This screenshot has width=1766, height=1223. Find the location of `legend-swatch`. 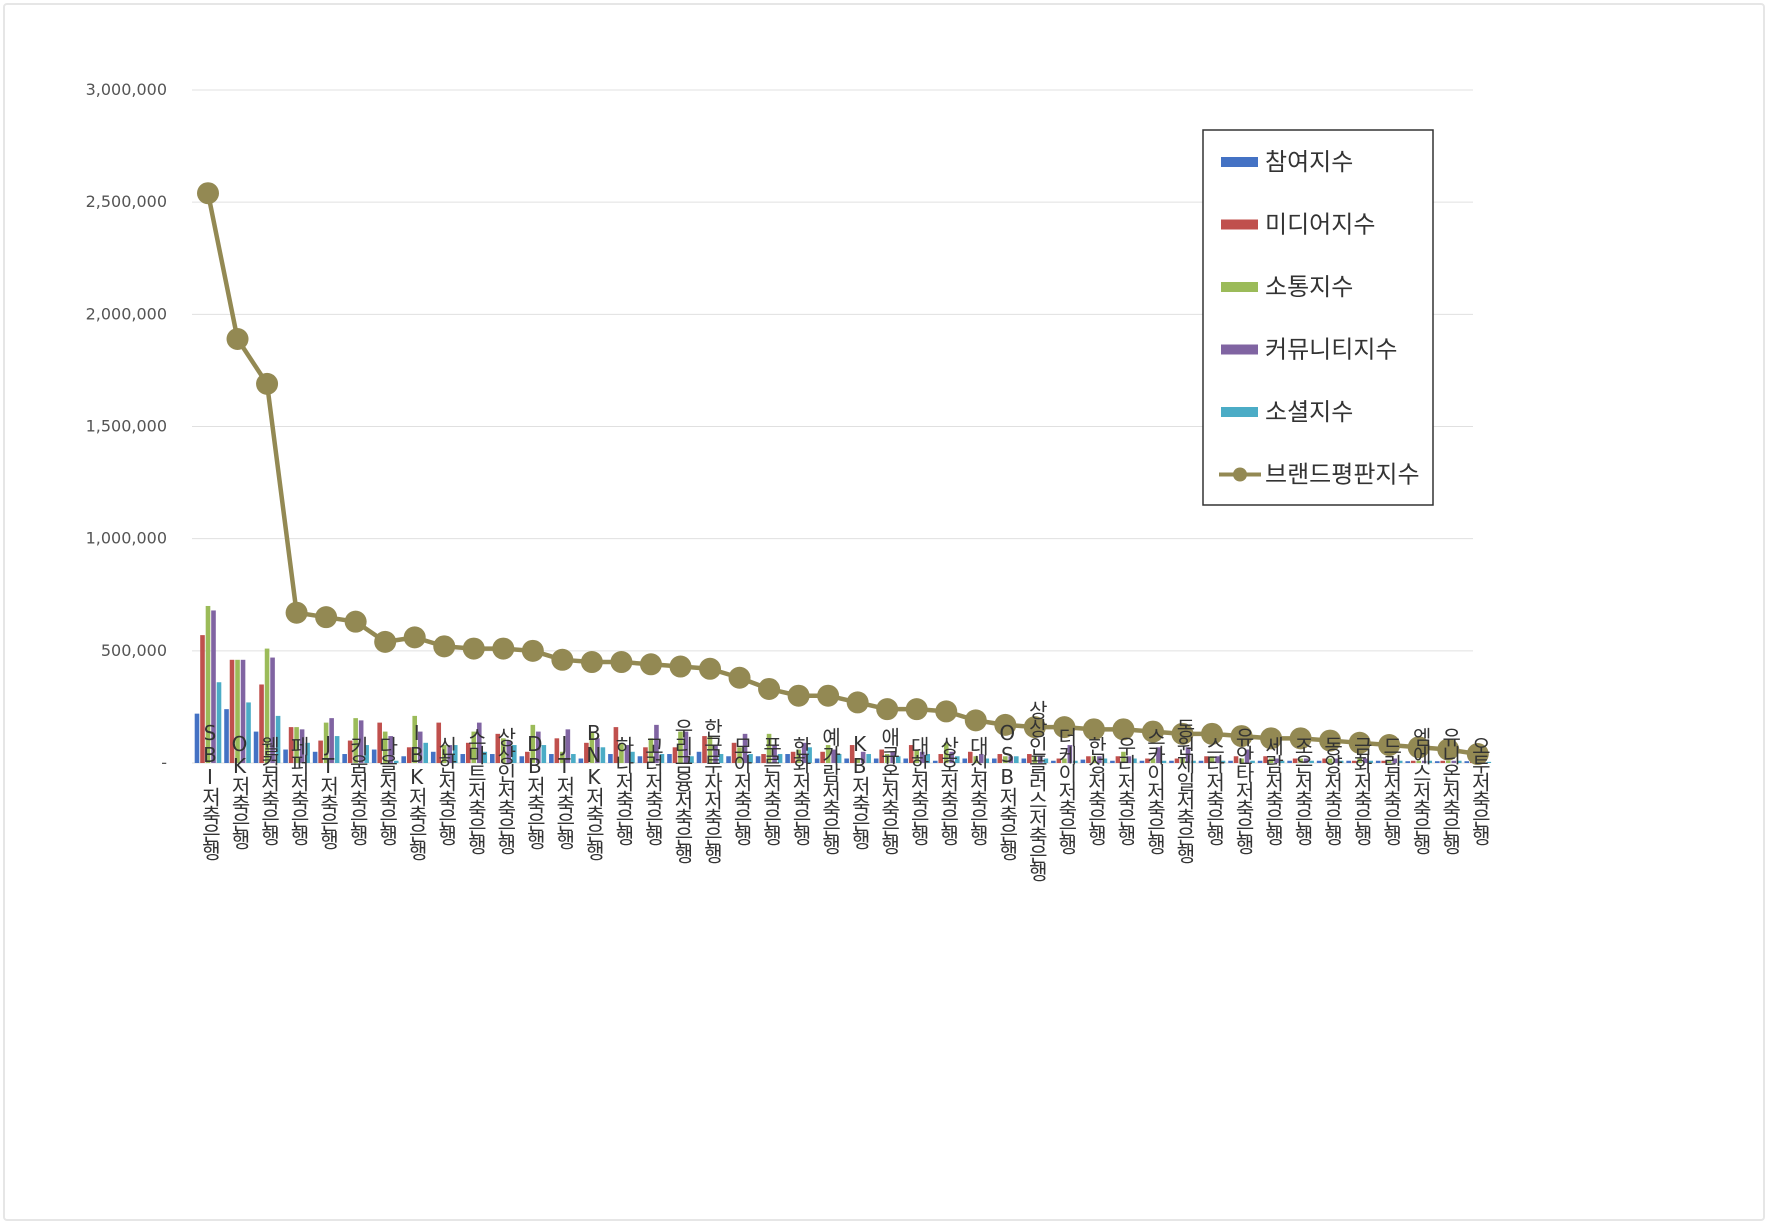

legend-swatch is located at coordinates (1239, 412).